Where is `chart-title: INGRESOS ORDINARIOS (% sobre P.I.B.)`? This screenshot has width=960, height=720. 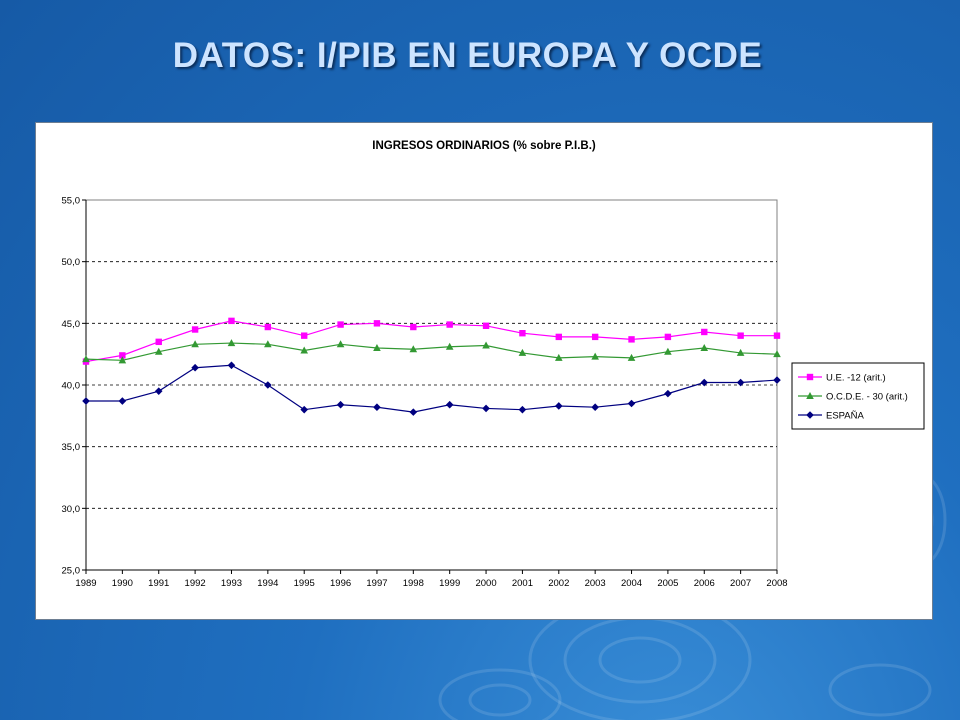
chart-title: INGRESOS ORDINARIOS (% sobre P.I.B.) is located at coordinates (484, 146).